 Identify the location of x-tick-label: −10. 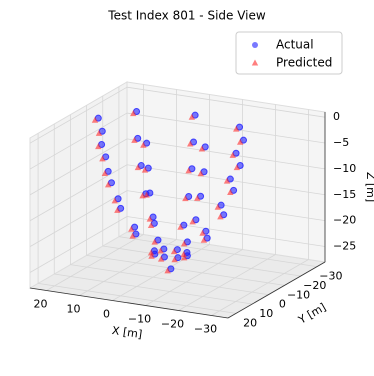
(139, 319).